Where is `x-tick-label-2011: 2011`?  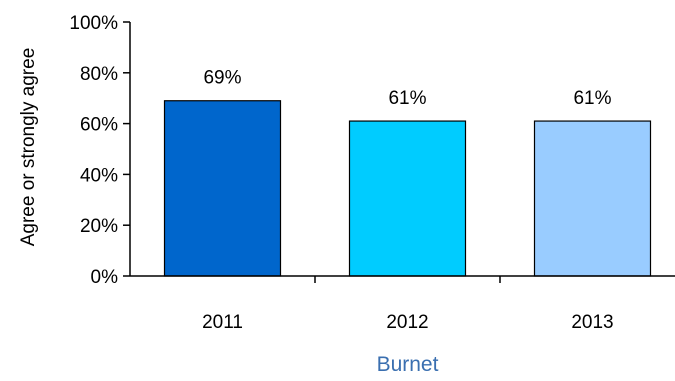 x-tick-label-2011: 2011 is located at coordinates (222, 322).